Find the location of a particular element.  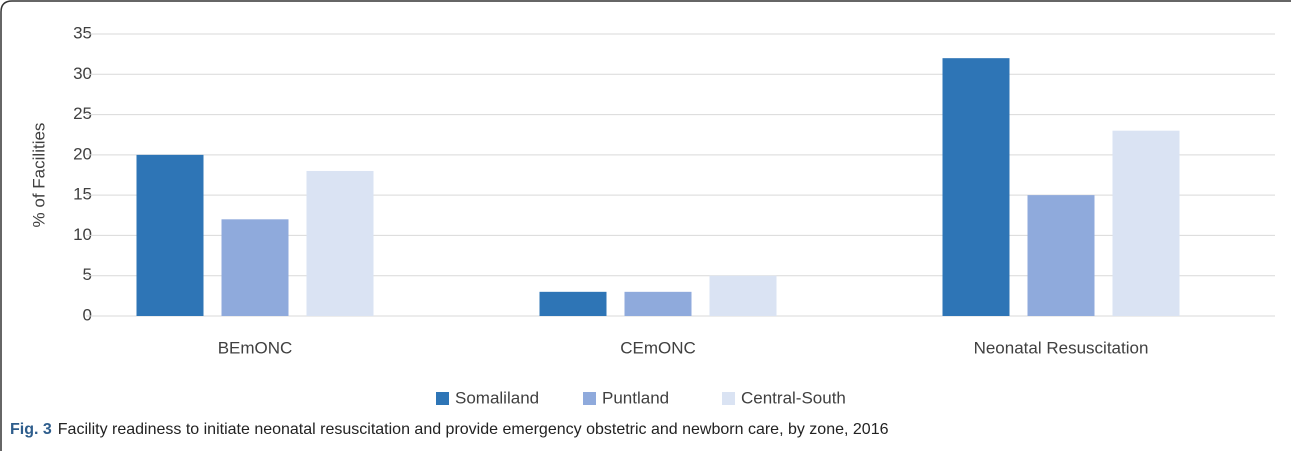

caption-label: Fig. 3 is located at coordinates (31, 429).